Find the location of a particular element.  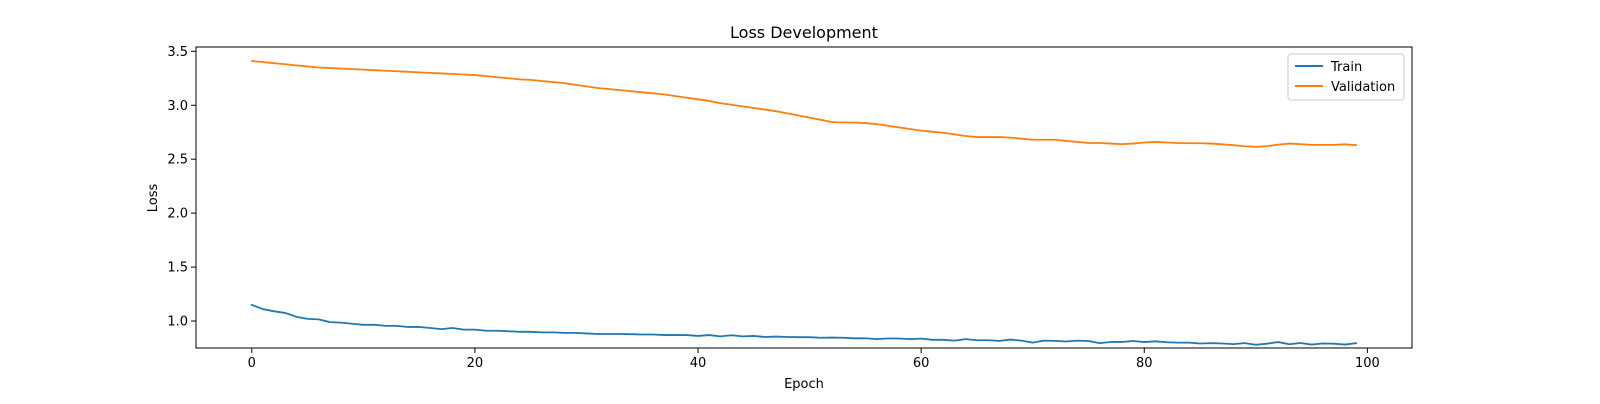

x-tick-label: 20 is located at coordinates (475, 363).